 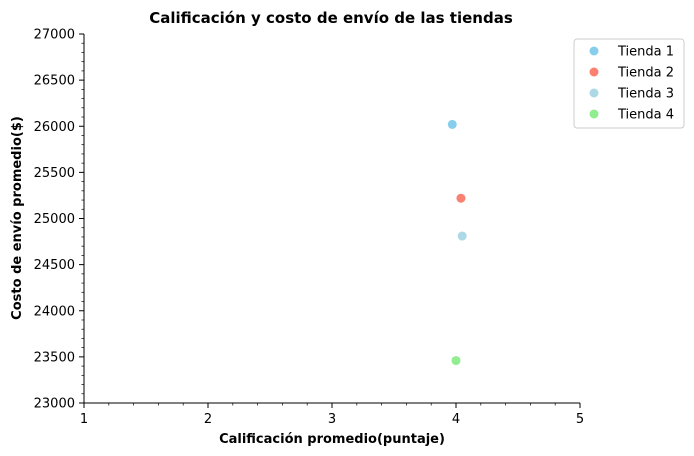 What do you see at coordinates (54, 81) in the screenshot?
I see `y-tick-label: 26500` at bounding box center [54, 81].